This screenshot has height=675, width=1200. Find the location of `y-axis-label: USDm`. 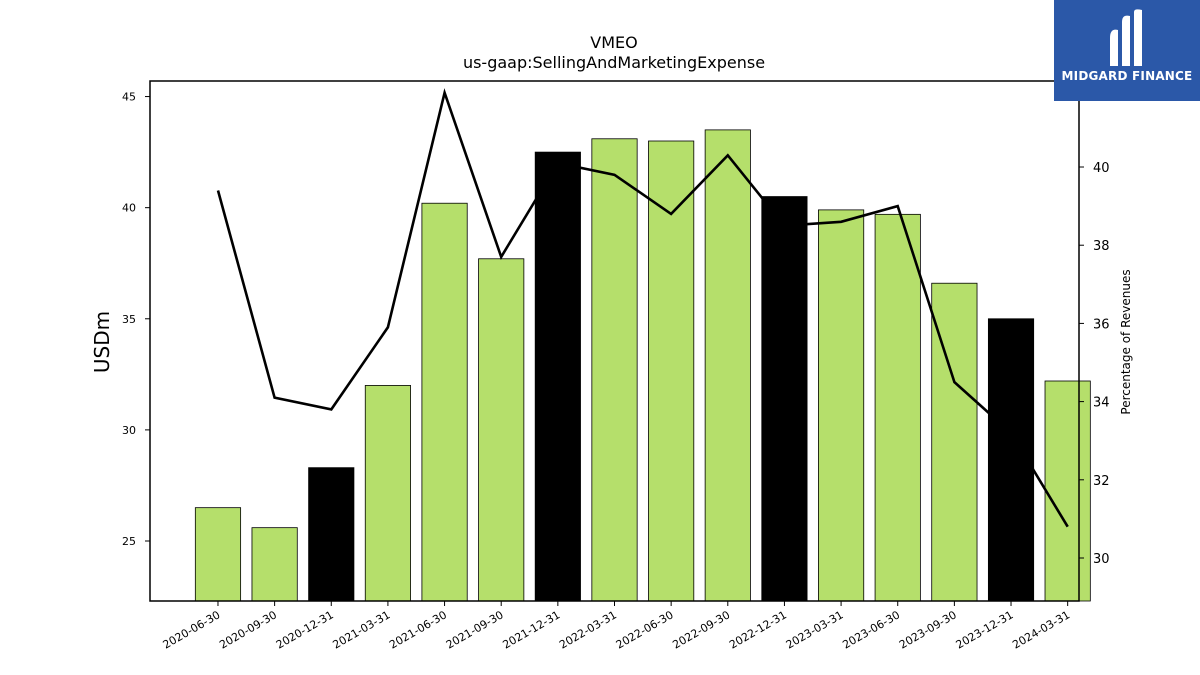

y-axis-label: USDm is located at coordinates (102, 342).